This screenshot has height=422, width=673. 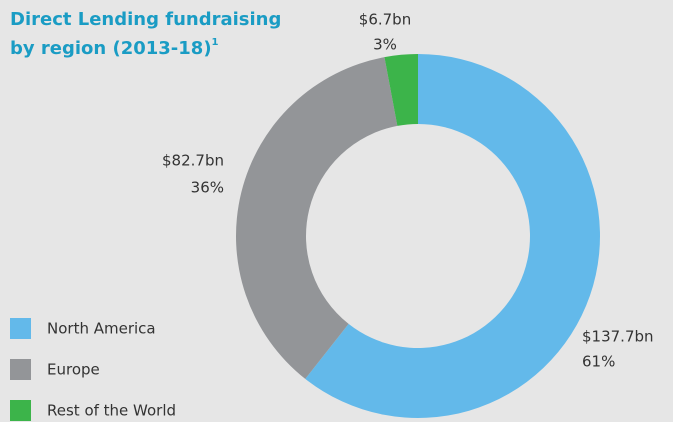 What do you see at coordinates (215, 42) in the screenshot?
I see `title-footnote: 1` at bounding box center [215, 42].